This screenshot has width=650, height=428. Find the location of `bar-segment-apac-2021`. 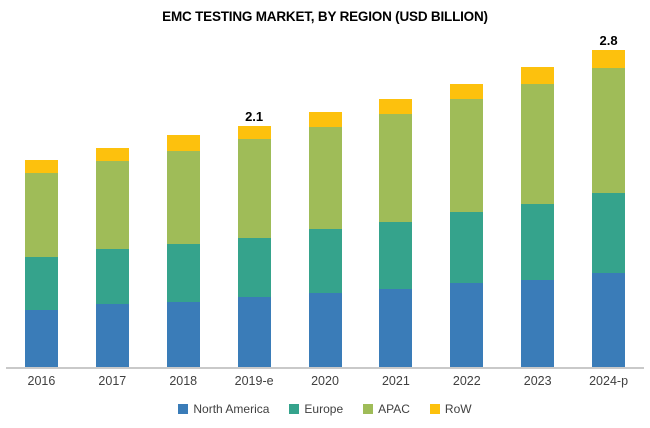

bar-segment-apac-2021 is located at coordinates (396, 168).